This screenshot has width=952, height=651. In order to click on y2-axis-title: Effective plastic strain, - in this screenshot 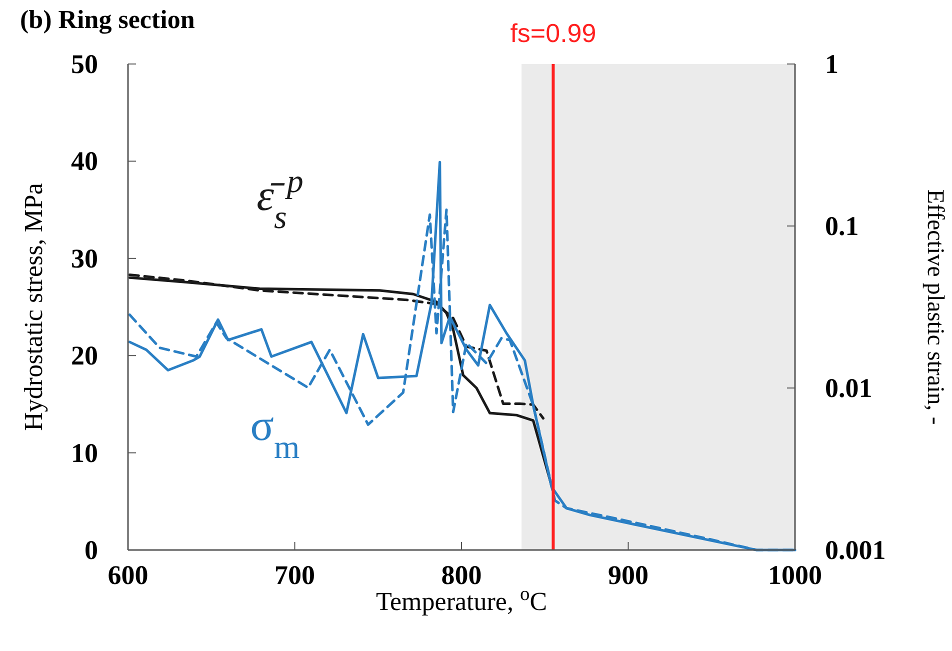, I will do `click(935, 307)`.